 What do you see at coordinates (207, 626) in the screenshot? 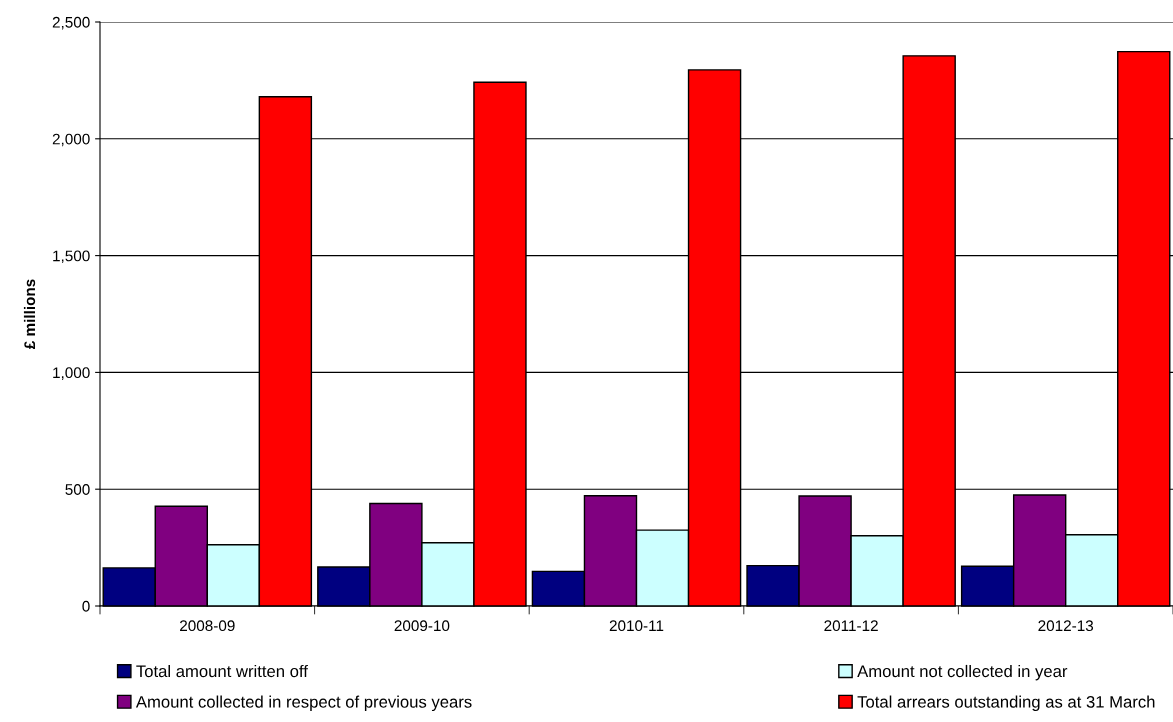
I see `x-tick-label: 2008-09` at bounding box center [207, 626].